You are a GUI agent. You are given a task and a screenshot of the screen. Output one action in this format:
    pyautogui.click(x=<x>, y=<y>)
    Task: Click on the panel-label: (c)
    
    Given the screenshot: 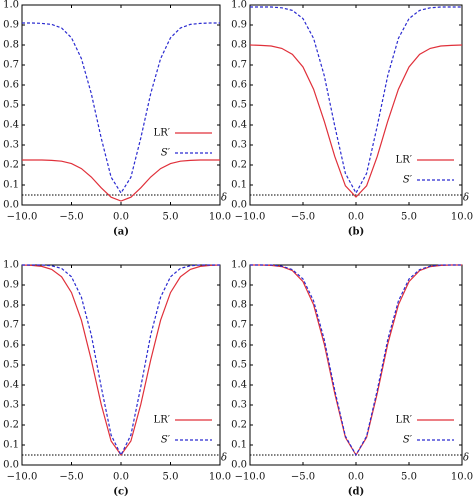 What is the action you would take?
    pyautogui.click(x=121, y=492)
    